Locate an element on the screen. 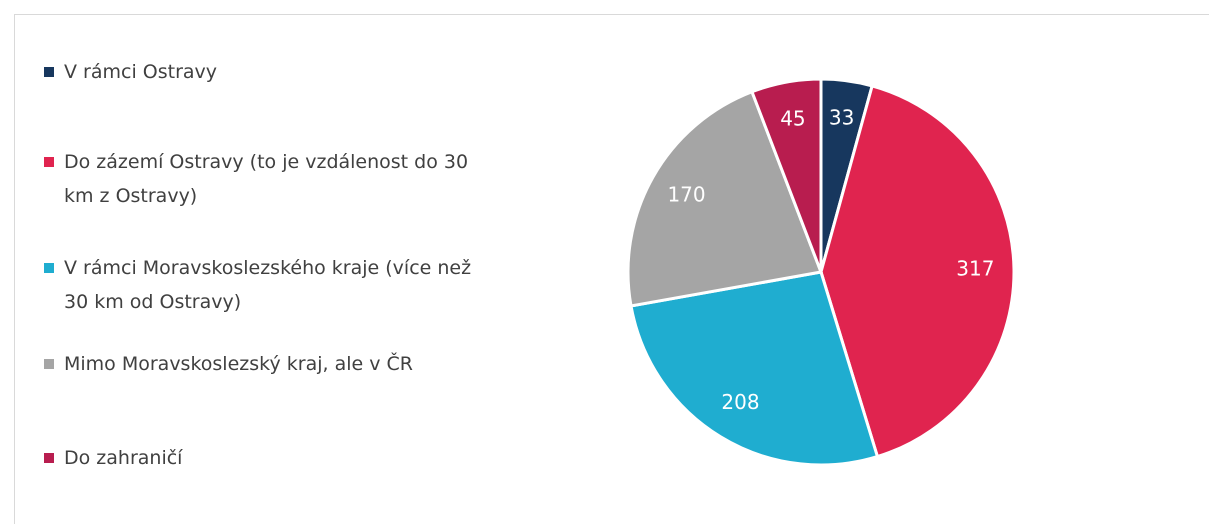 Image resolution: width=1209 pixels, height=524 pixels. legend-label: Do zahraničí is located at coordinates (123, 458).